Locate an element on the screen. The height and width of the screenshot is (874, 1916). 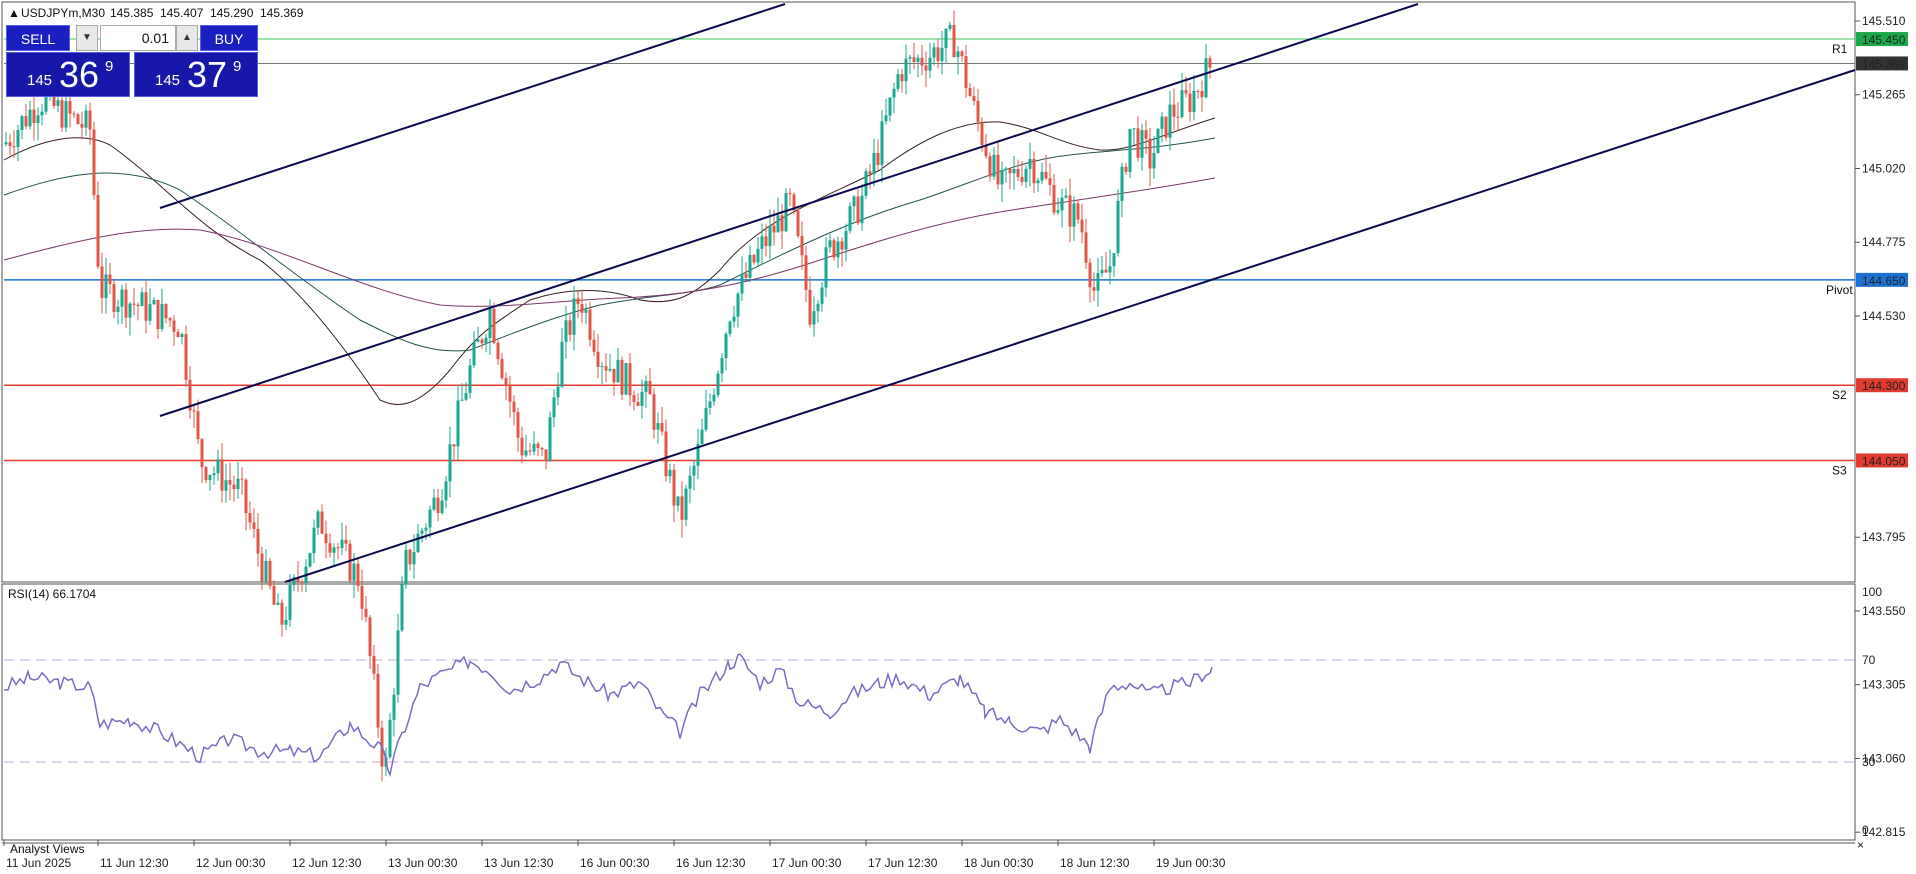
chart-header-arrow: ▲ is located at coordinates (14, 13).